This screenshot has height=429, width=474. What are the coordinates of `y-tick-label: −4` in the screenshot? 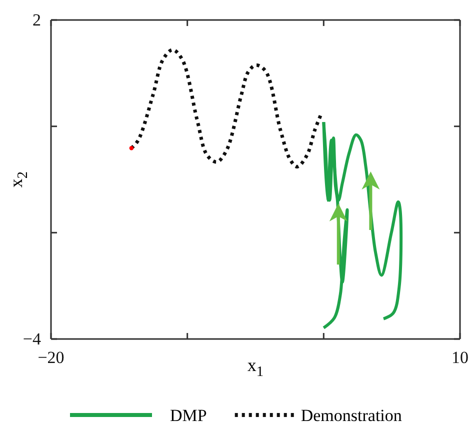 It's located at (32, 338).